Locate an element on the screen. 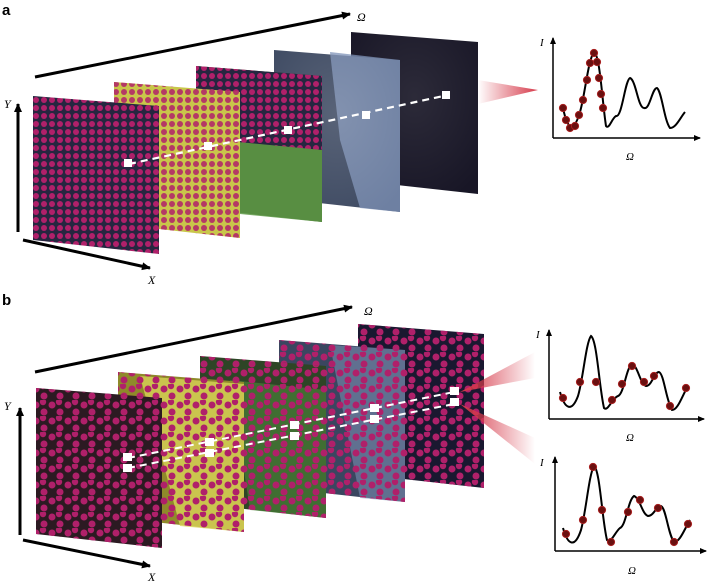 The image size is (715, 583). spectrum-plot-b1: I Ω is located at coordinates (620, 386).